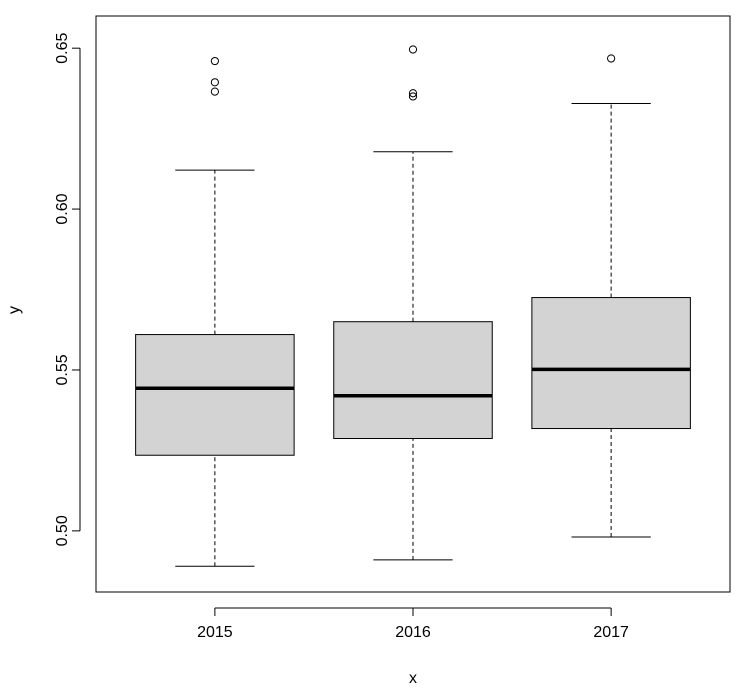  I want to click on x-tick-label: 2016, so click(413, 632).